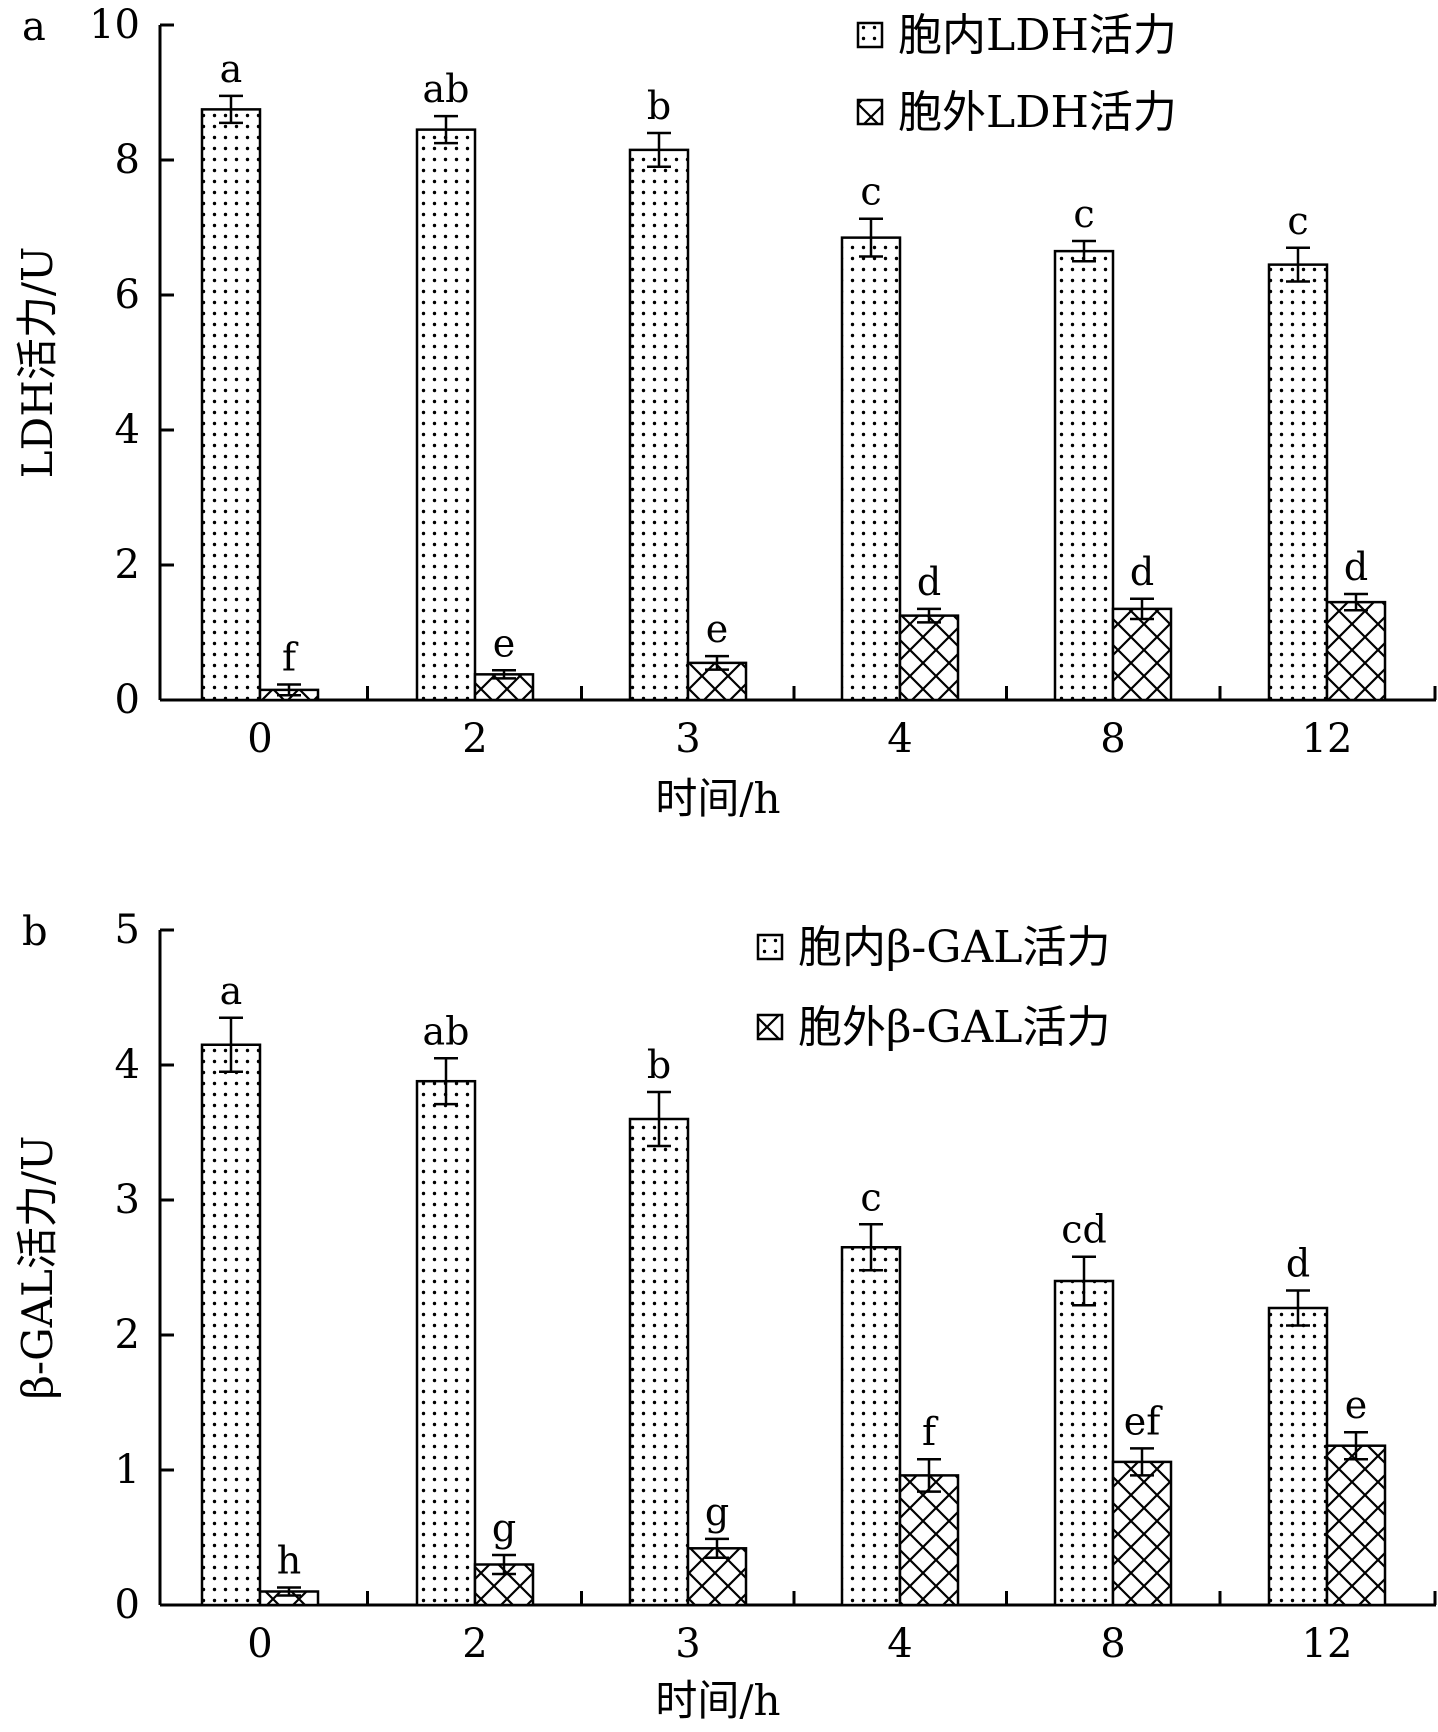 The height and width of the screenshot is (1732, 1438). What do you see at coordinates (1084, 1230) in the screenshot?
I see `significance-label: cd` at bounding box center [1084, 1230].